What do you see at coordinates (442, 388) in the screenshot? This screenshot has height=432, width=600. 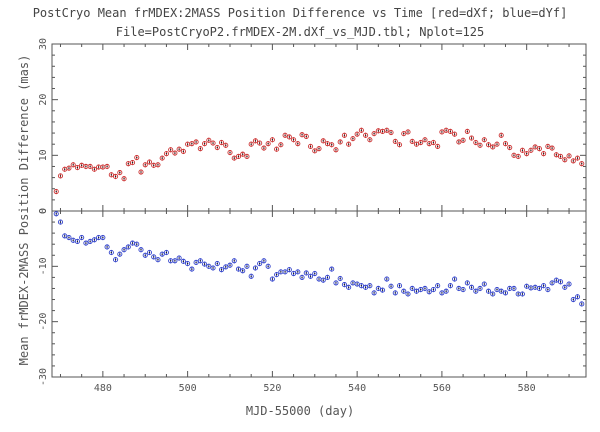 I see `x-tick-label: 560` at bounding box center [442, 388].